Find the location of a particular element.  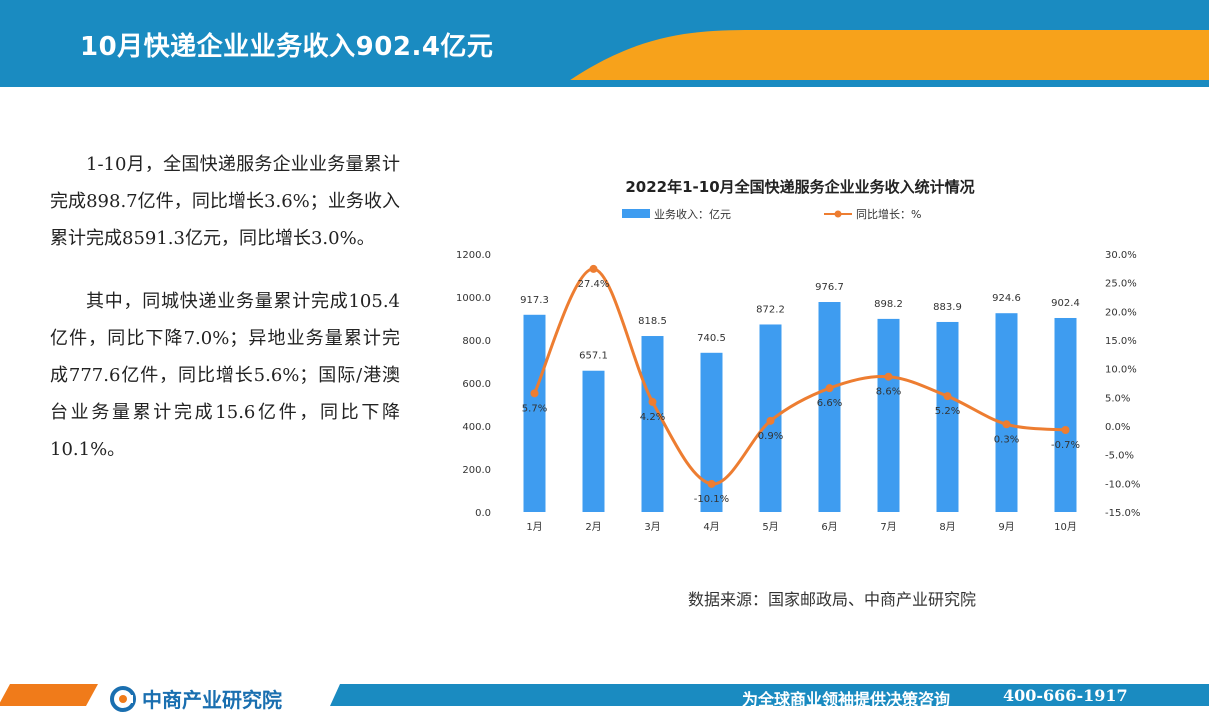

y-left-tick-label: 800.0 is located at coordinates (476, 341).